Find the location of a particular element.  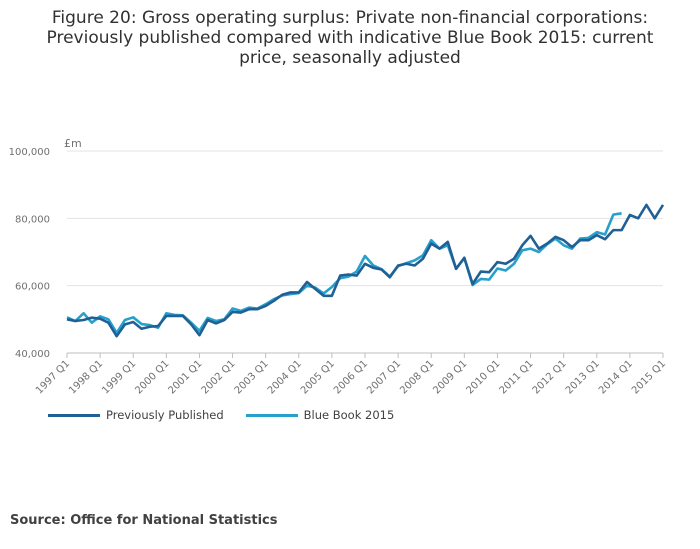

y-tick-label: 60,000 is located at coordinates (32, 287).